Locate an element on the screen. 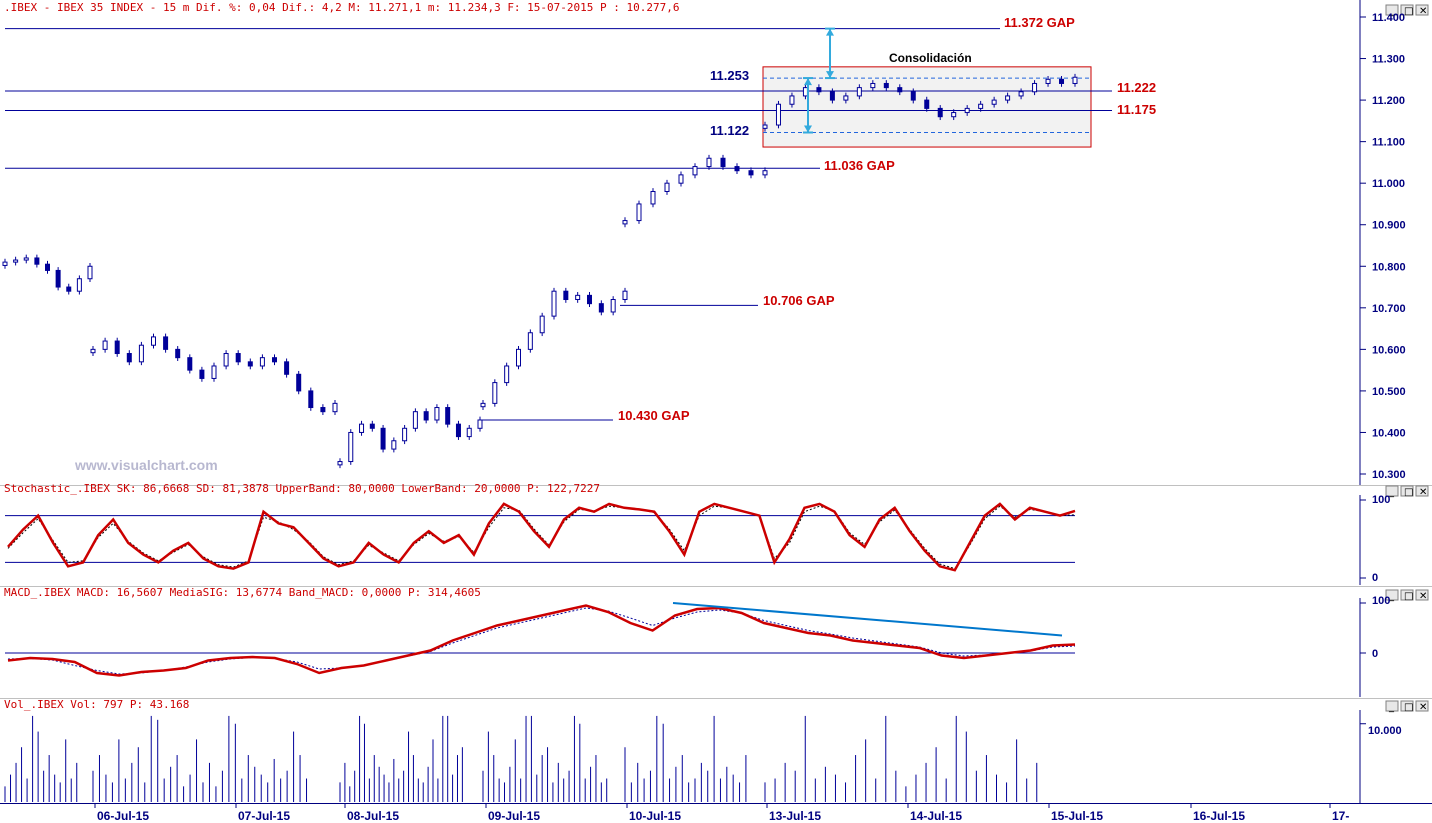 The image size is (1432, 823). price-tick-label: 10.500 is located at coordinates (1389, 392).